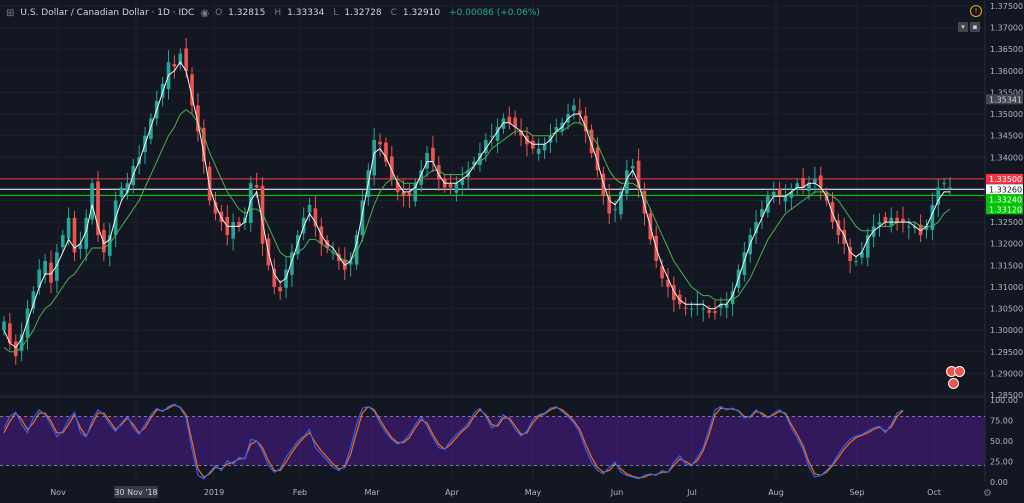 The width and height of the screenshot is (1024, 503). Describe the element at coordinates (1006, 373) in the screenshot. I see `y-tick-label: 1.29000` at that location.